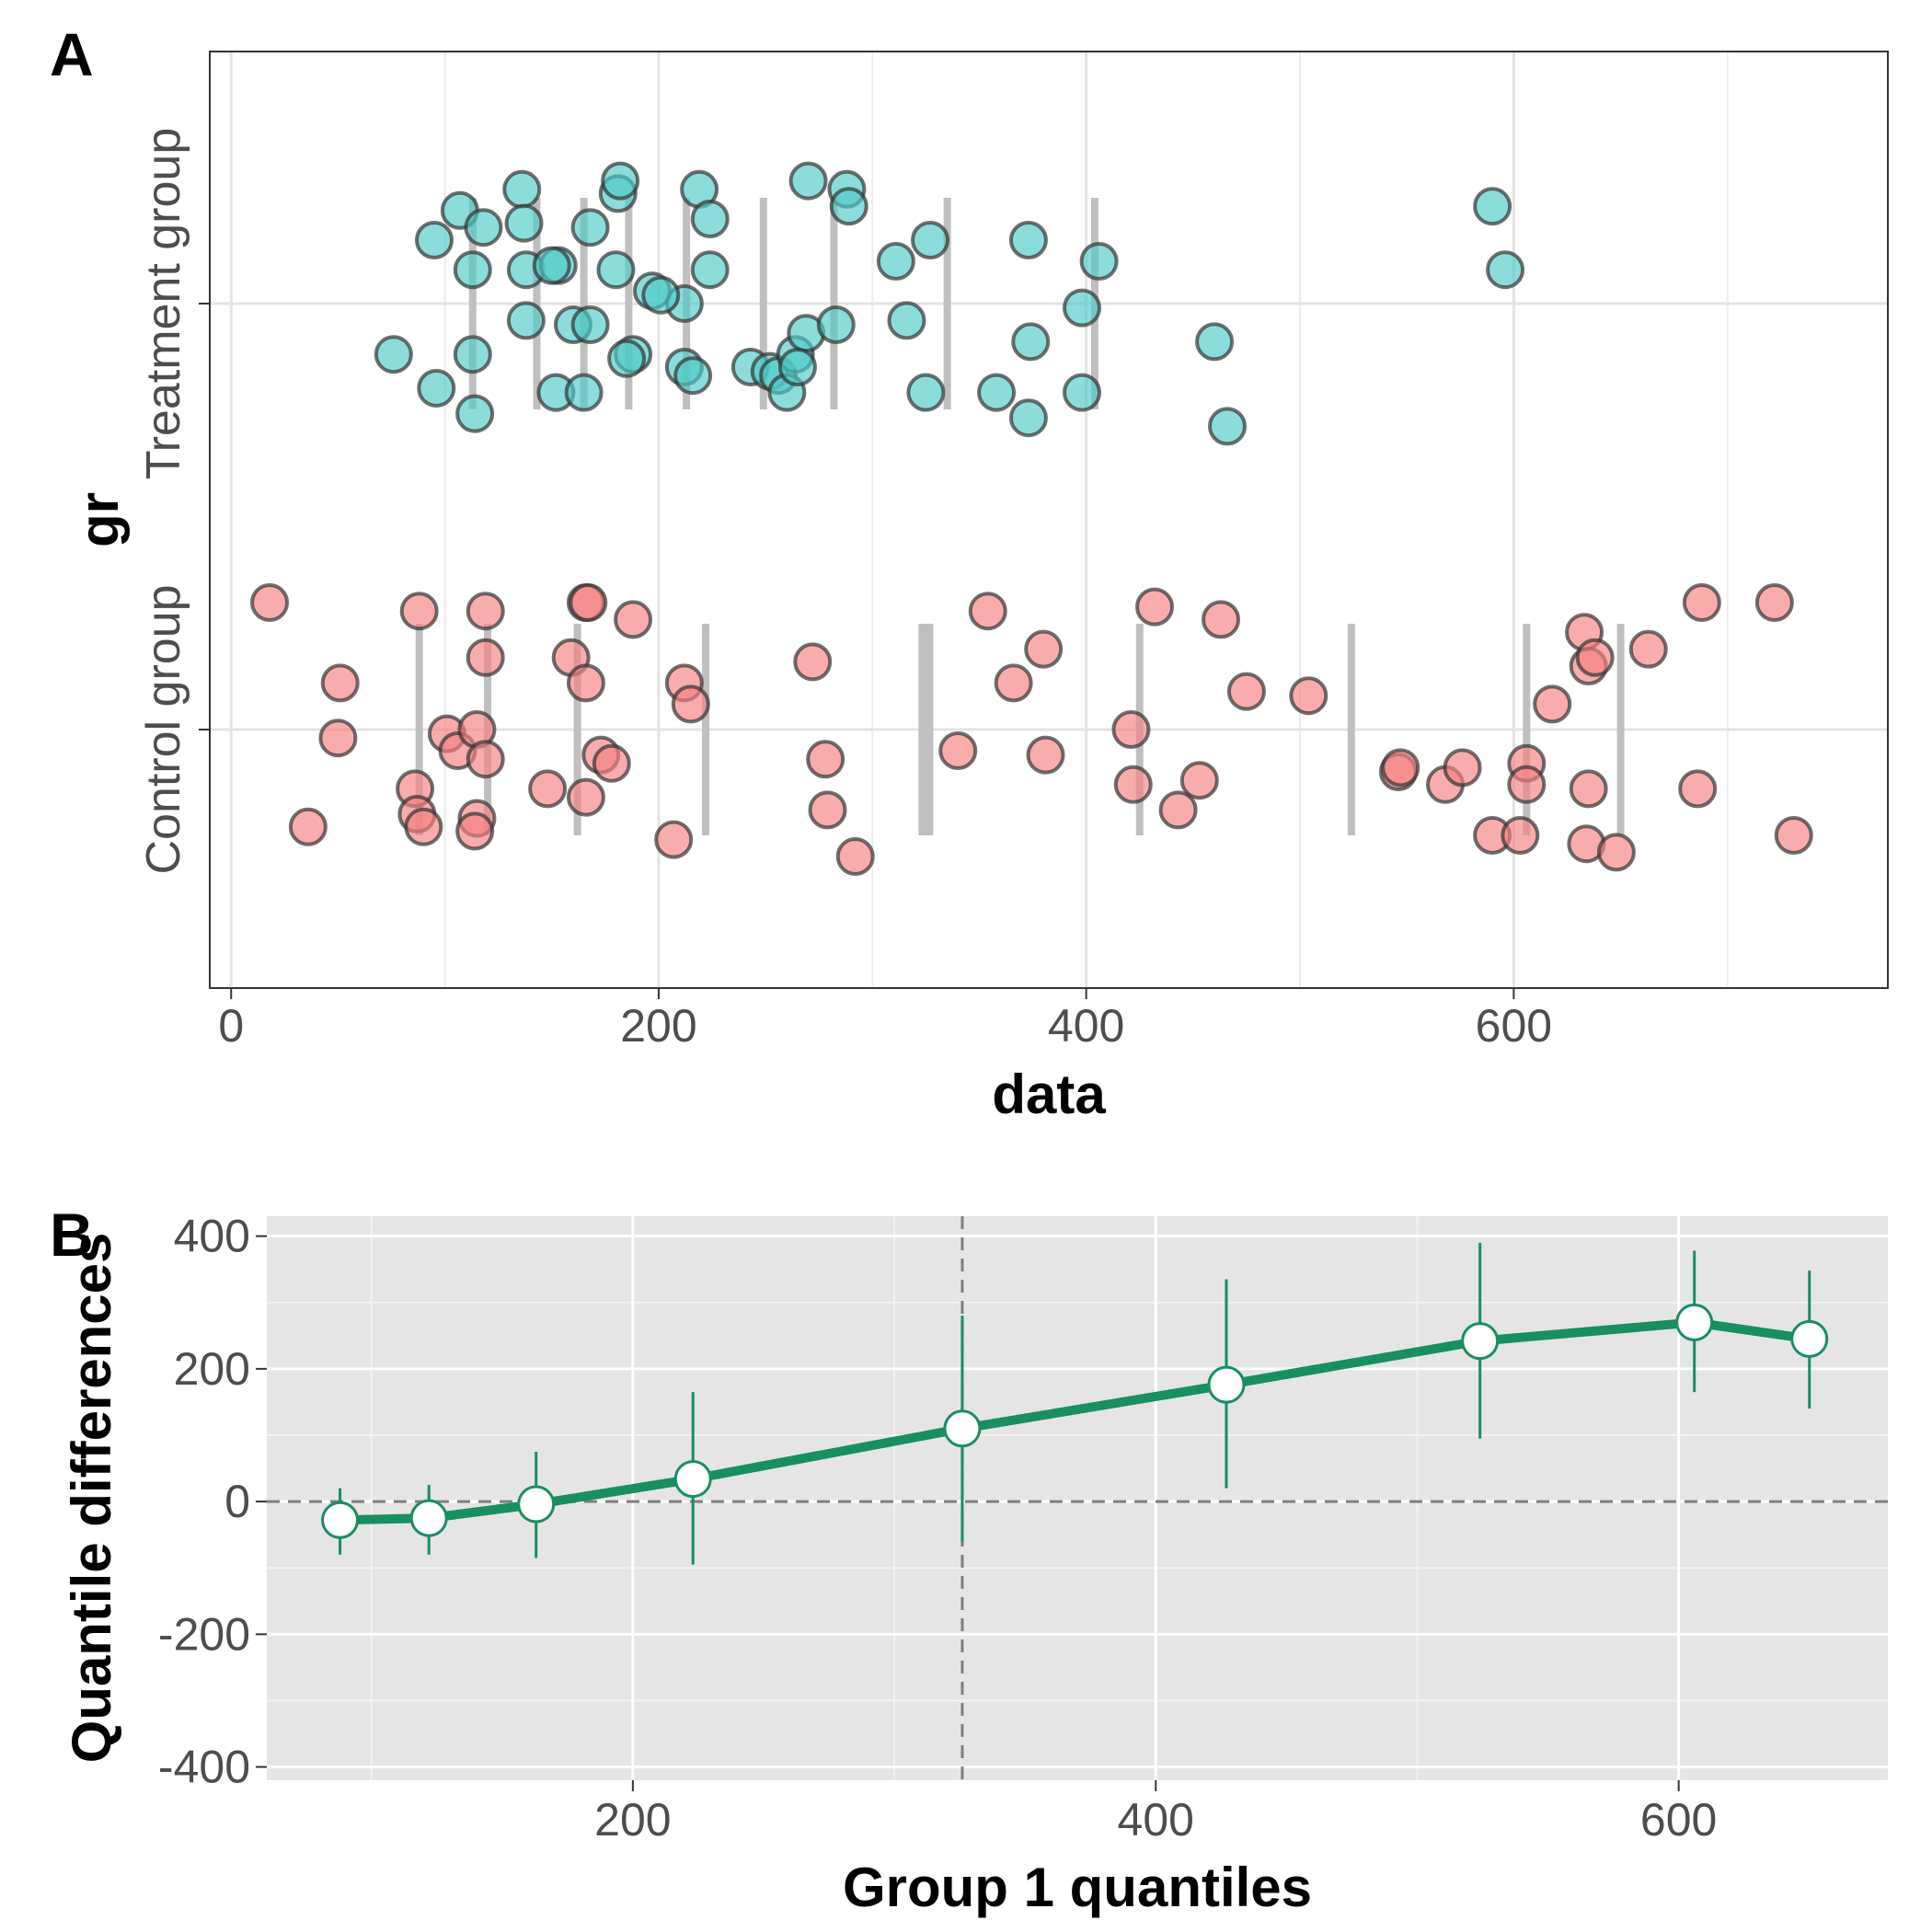 The image size is (1932, 1932). What do you see at coordinates (72, 54) in the screenshot?
I see `panel-a-label: A` at bounding box center [72, 54].